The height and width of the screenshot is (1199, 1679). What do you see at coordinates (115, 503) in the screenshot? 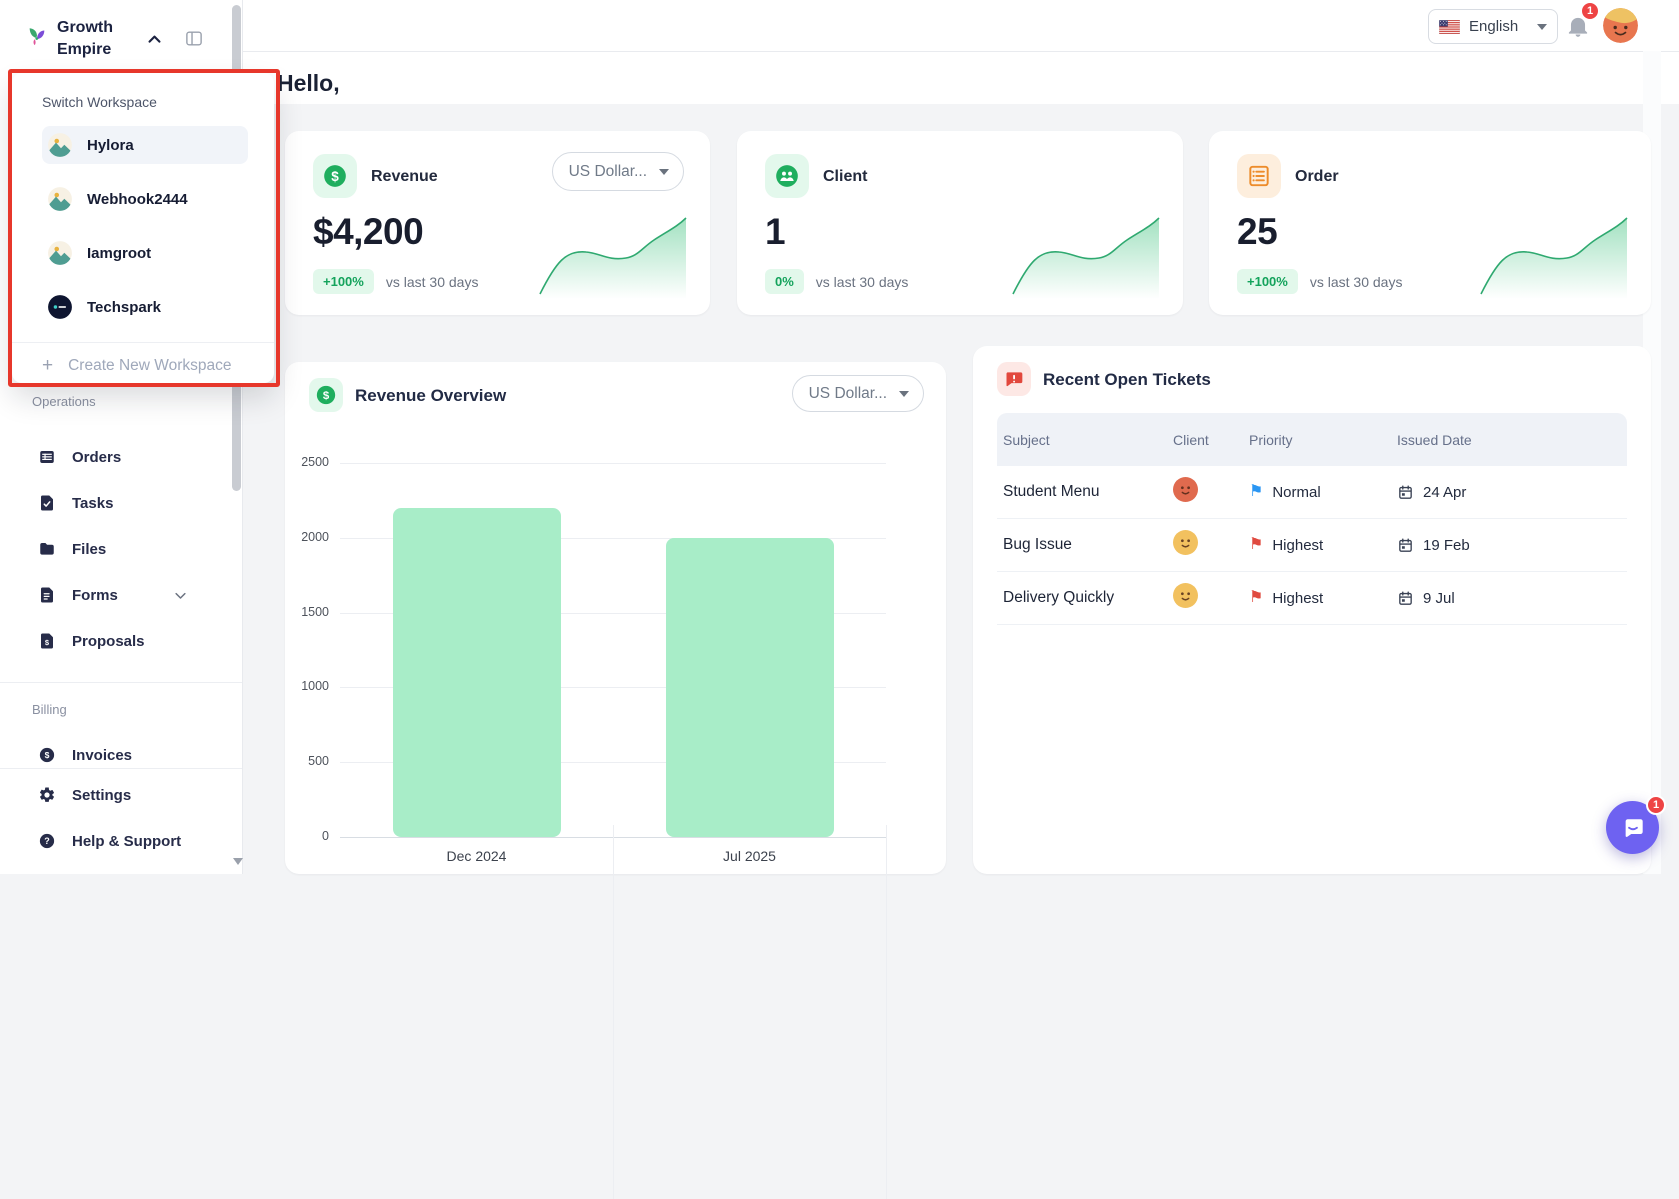
I see `sidebar-nav-item: Tasks` at bounding box center [115, 503].